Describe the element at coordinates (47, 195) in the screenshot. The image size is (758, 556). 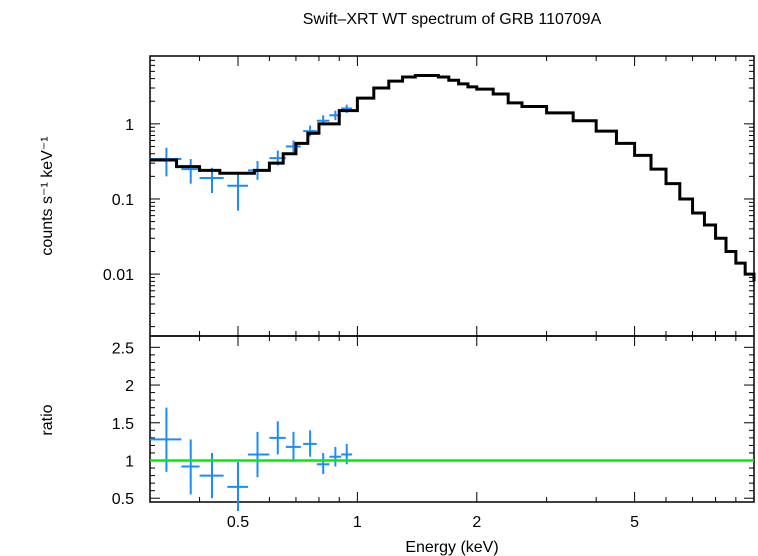
I see `spectrum-y-axis-label: counts s⁻¹ keV⁻¹` at that location.